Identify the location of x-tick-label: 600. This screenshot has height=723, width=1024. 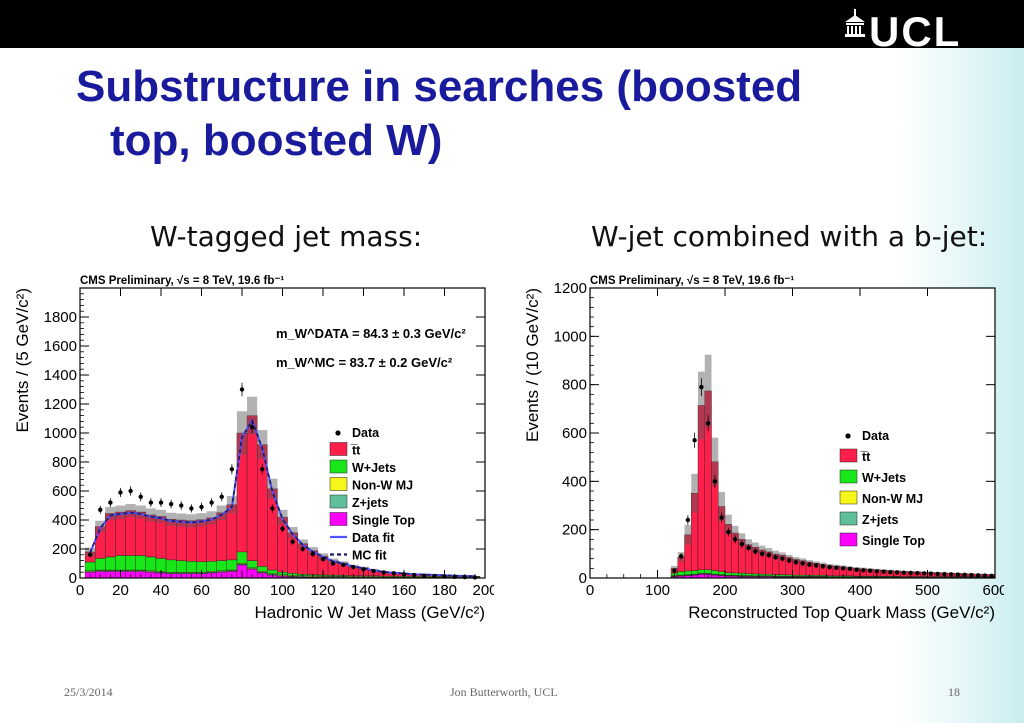
(993, 590).